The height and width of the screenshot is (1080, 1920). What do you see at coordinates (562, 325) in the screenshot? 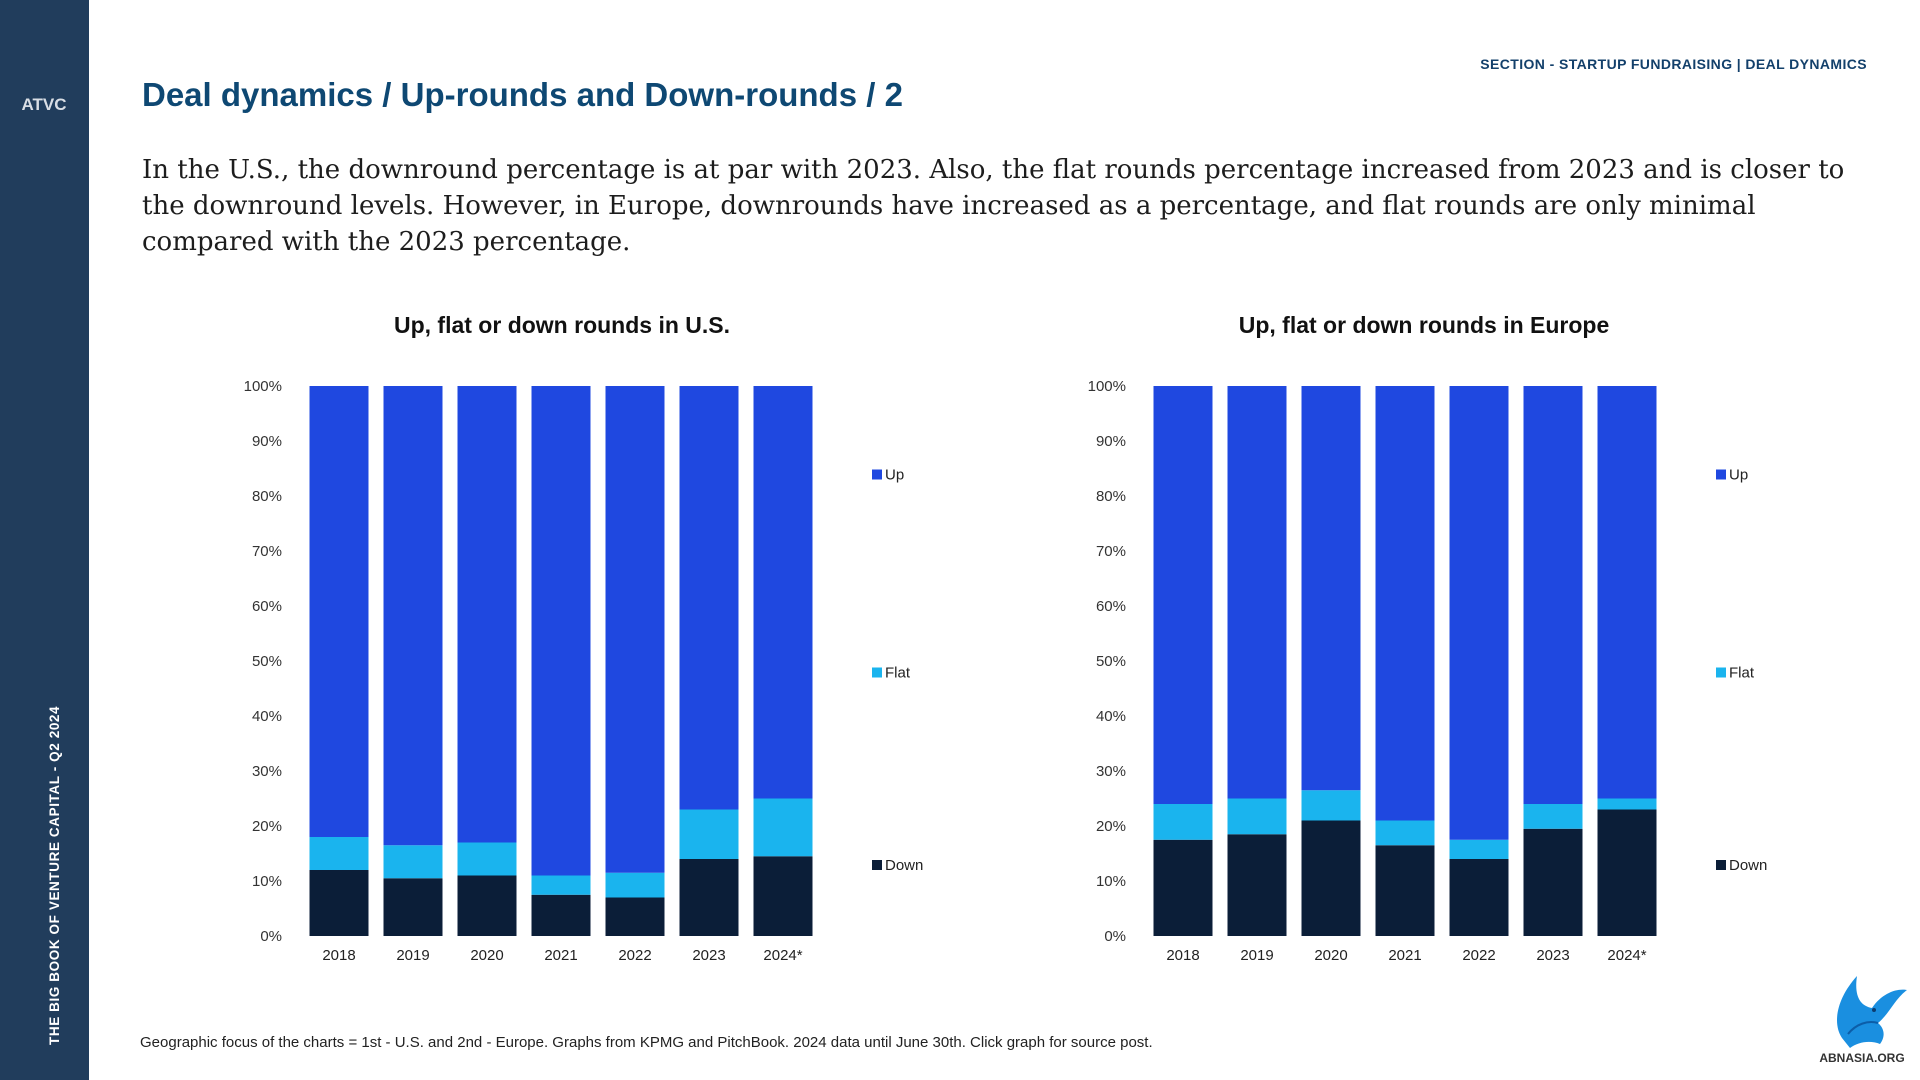
I see `us-chart-title: Up, flat or down rounds in U.S.` at bounding box center [562, 325].